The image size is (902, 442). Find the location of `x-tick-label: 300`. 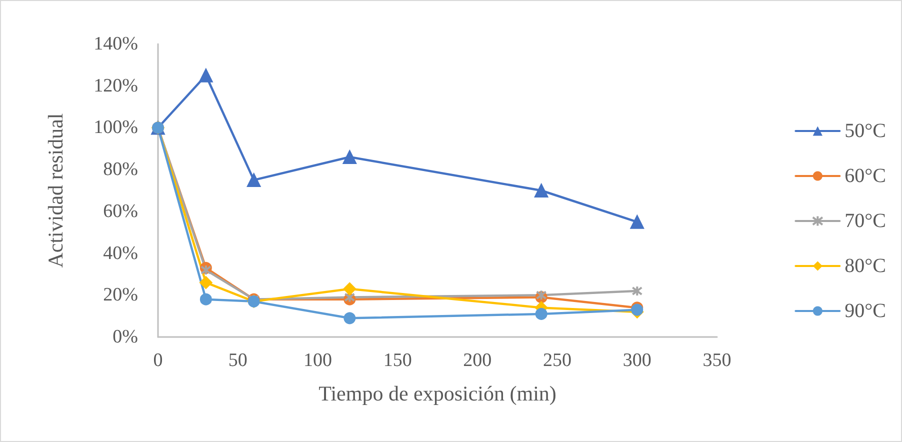

x-tick-label: 300 is located at coordinates (637, 360).